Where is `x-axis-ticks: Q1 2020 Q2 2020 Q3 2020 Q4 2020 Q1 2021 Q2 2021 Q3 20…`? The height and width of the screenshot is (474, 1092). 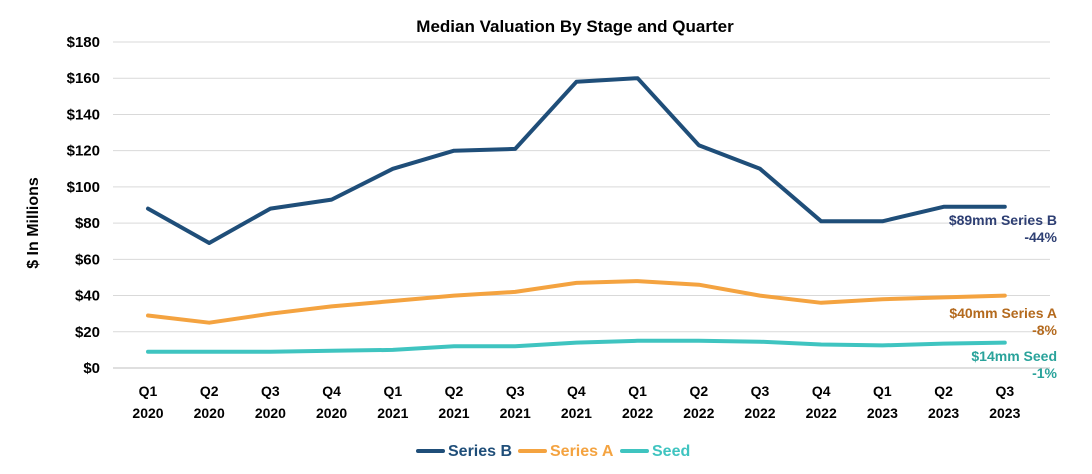 x-axis-ticks: Q1 2020 Q2 2020 Q3 2020 Q4 2020 Q1 2021 Q2 2021 Q3 20… is located at coordinates (576, 402).